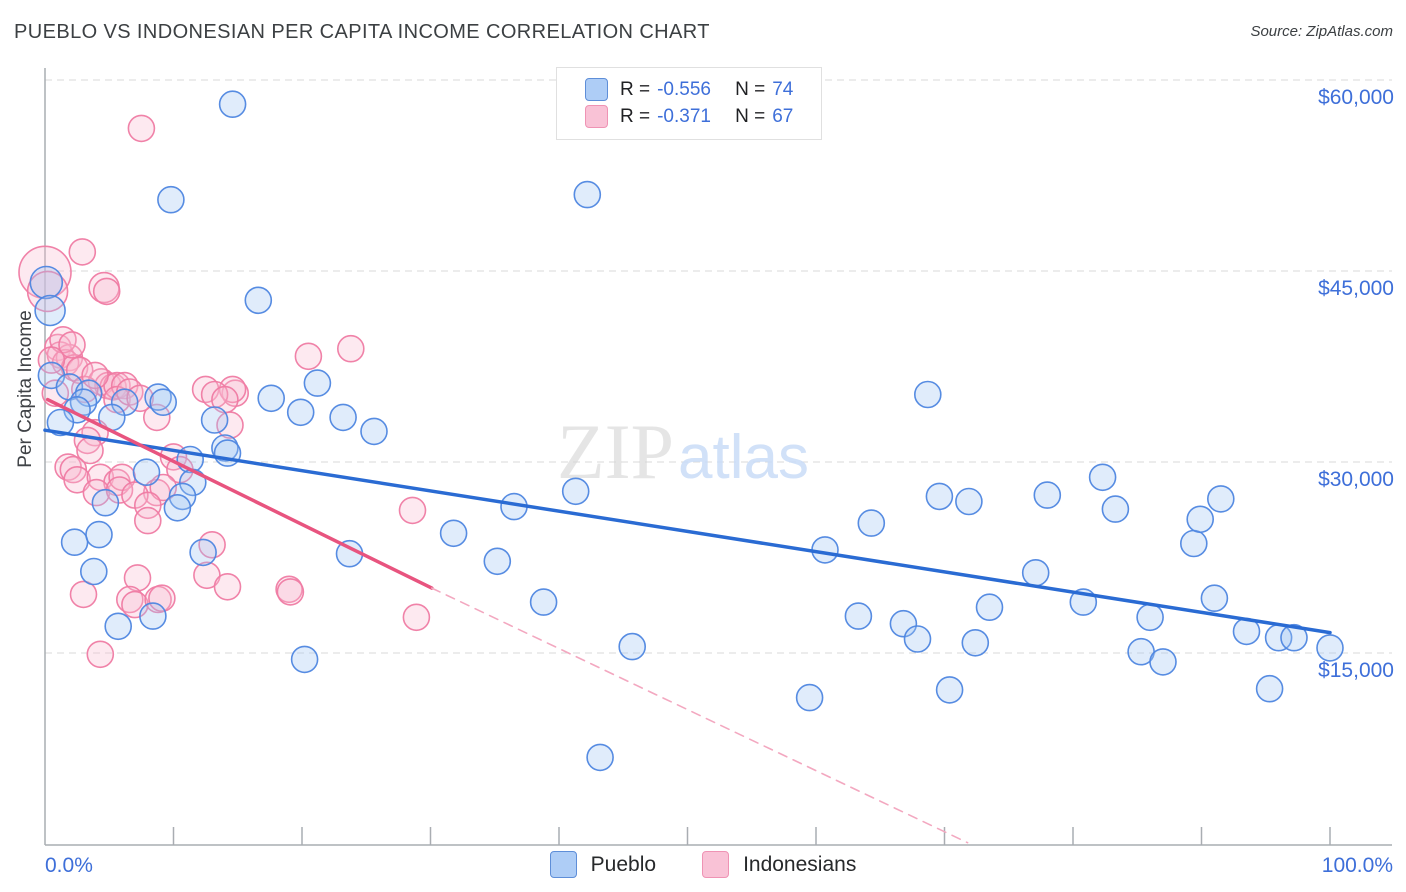  What do you see at coordinates (689, 89) in the screenshot?
I see `legend-row-pueblo: R = -0.556 N = 74` at bounding box center [689, 89].